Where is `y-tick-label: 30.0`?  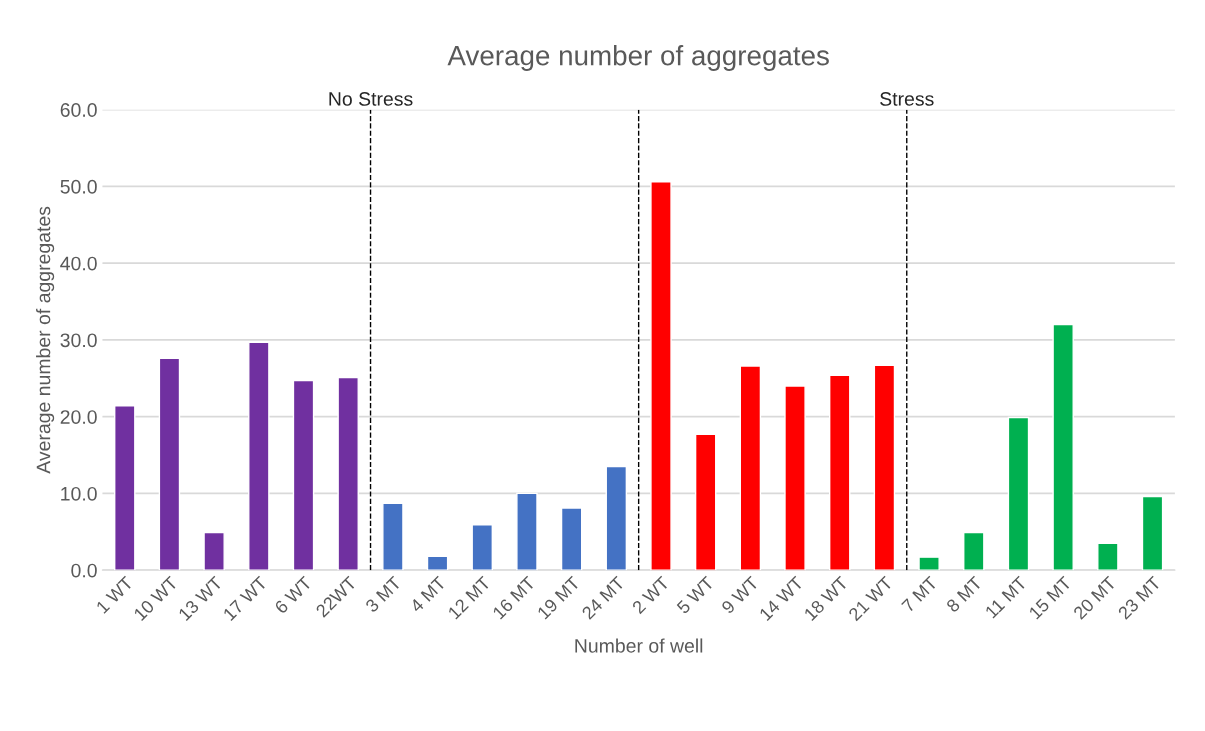
y-tick-label: 30.0 is located at coordinates (78, 340).